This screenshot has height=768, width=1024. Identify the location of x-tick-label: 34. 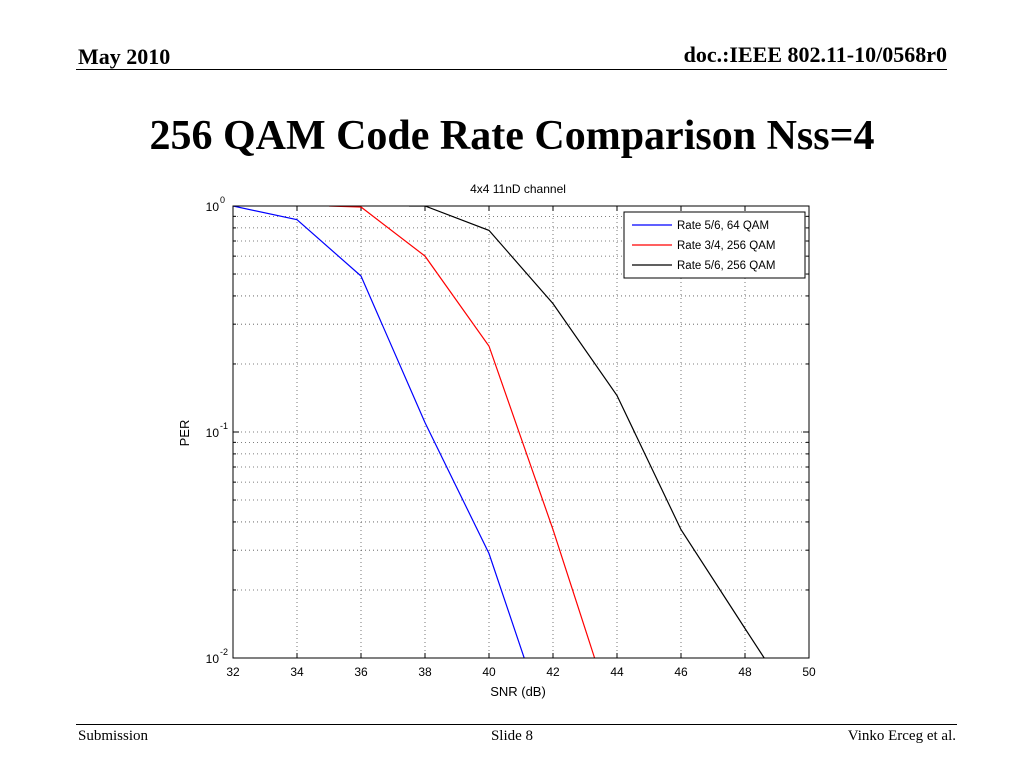
(297, 672).